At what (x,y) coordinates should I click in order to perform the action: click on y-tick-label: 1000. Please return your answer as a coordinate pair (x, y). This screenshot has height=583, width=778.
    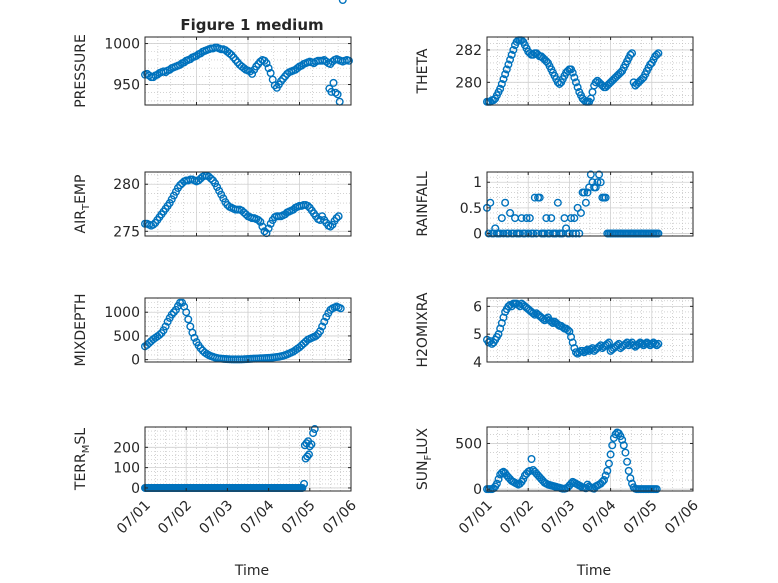
    Looking at the image, I should click on (122, 45).